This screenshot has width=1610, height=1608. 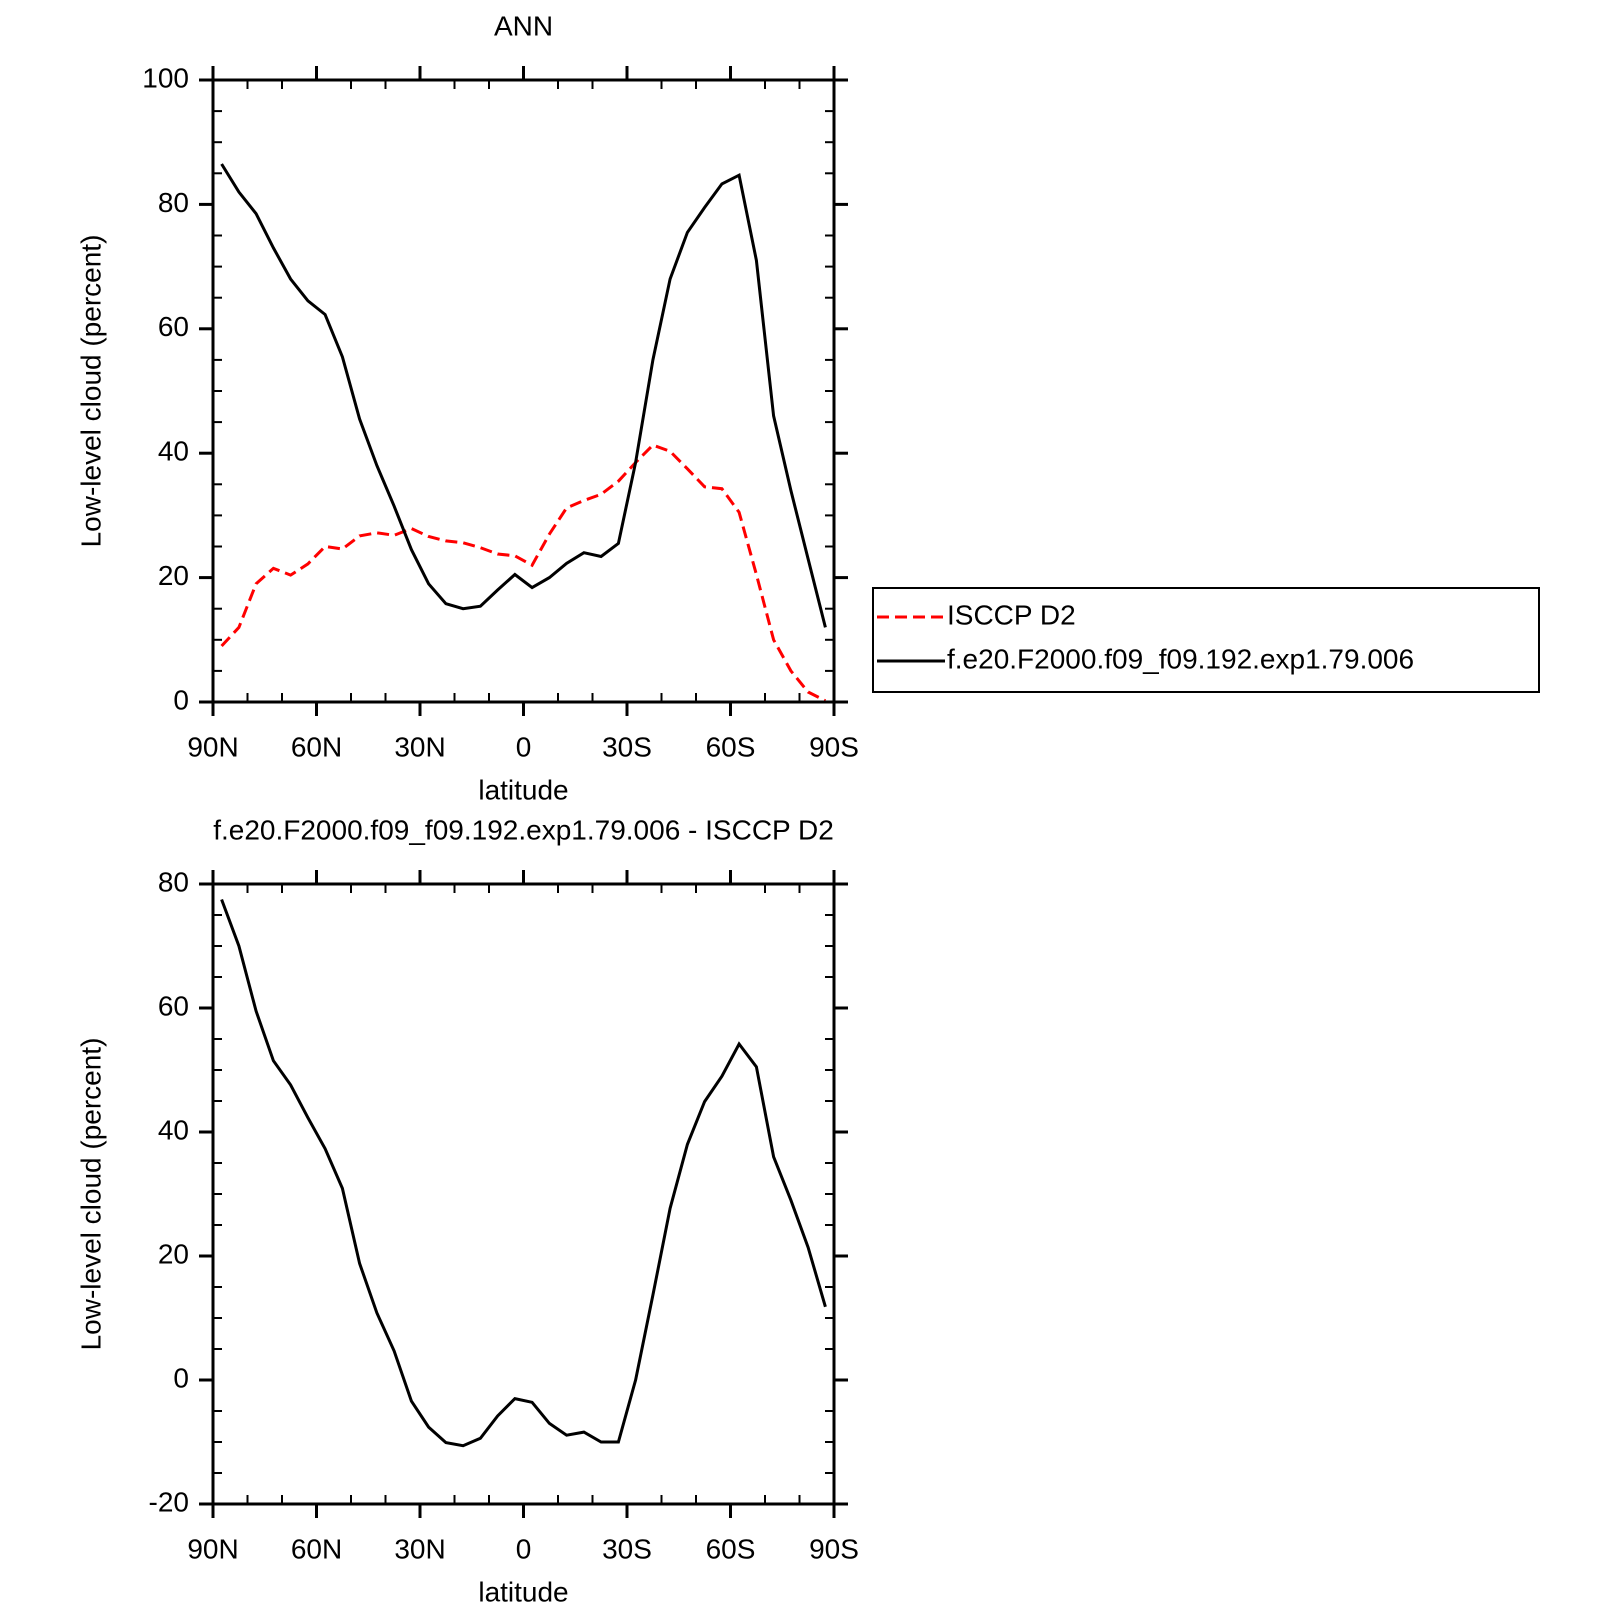 What do you see at coordinates (523, 25) in the screenshot?
I see `chart-title: ANN` at bounding box center [523, 25].